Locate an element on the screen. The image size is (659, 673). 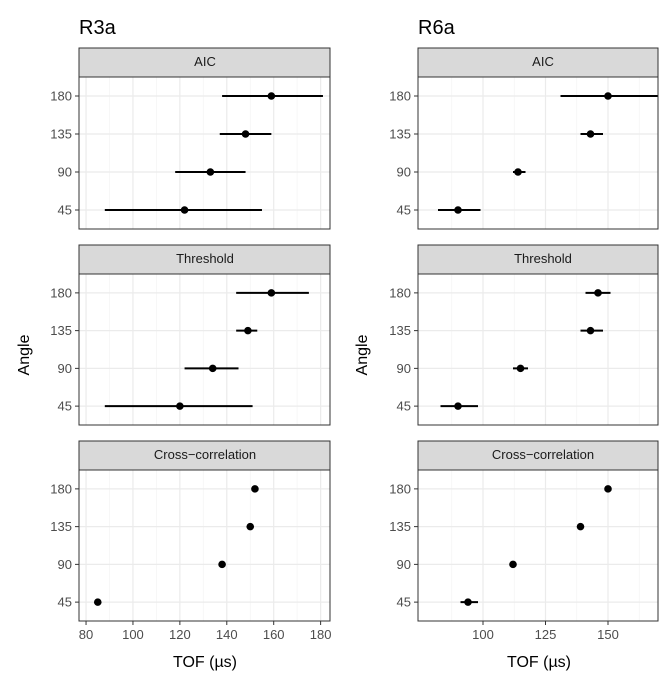
y-axis-title-left: Angle is located at coordinates (24, 354).